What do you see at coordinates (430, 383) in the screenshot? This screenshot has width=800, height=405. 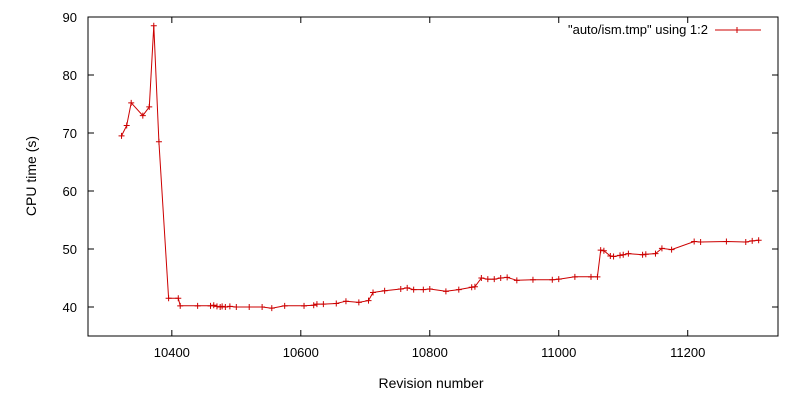 I see `x-axis-label: Revision number` at bounding box center [430, 383].